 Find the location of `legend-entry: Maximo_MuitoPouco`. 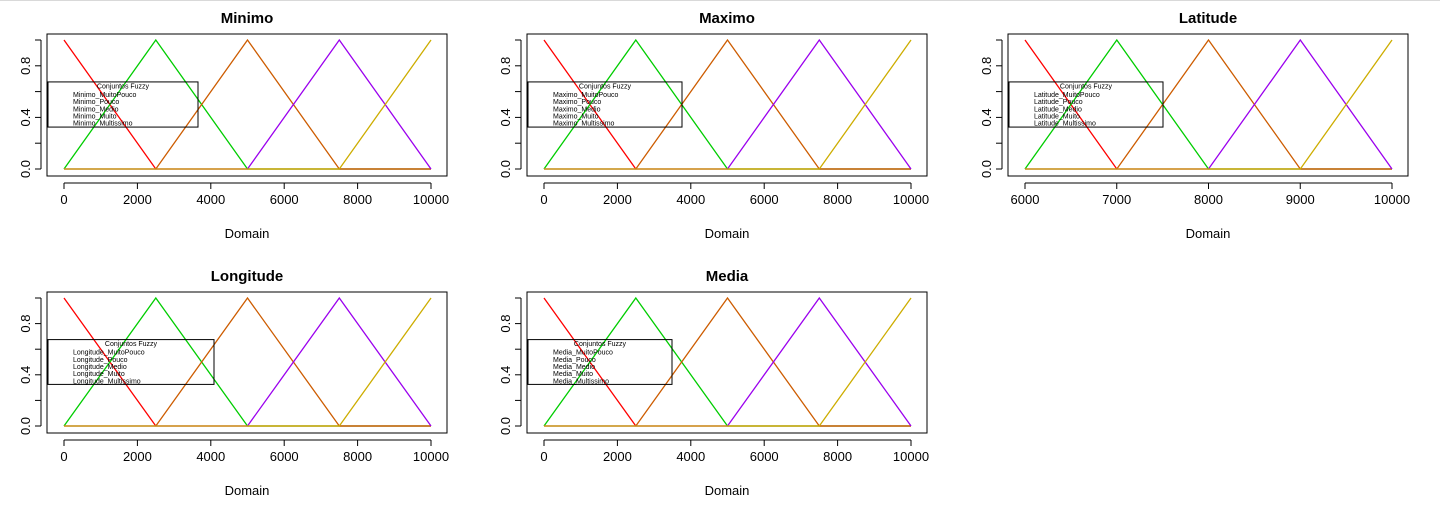

legend-entry: Maximo_MuitoPouco is located at coordinates (585, 95).